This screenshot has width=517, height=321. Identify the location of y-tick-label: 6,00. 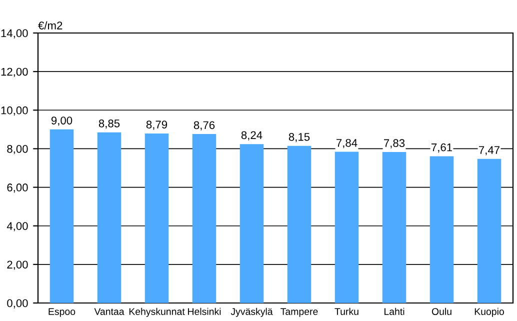
(17, 188).